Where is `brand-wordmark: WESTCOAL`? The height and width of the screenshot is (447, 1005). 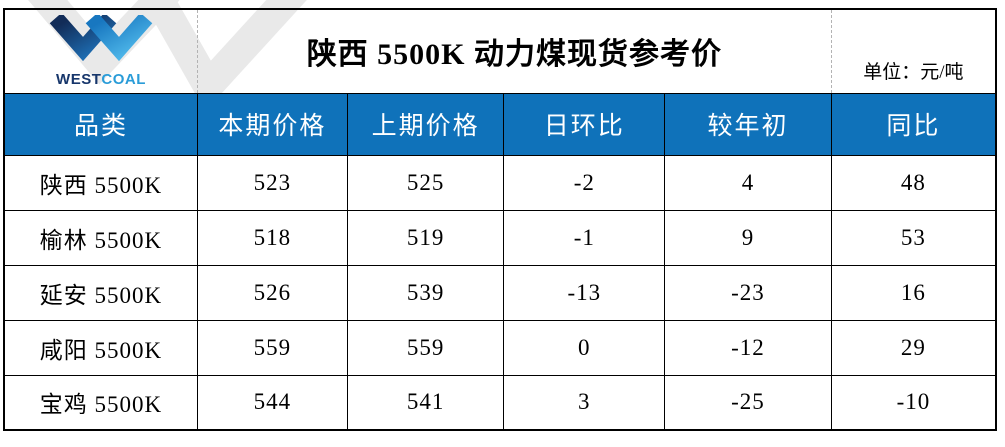
brand-wordmark: WESTCOAL is located at coordinates (101, 79).